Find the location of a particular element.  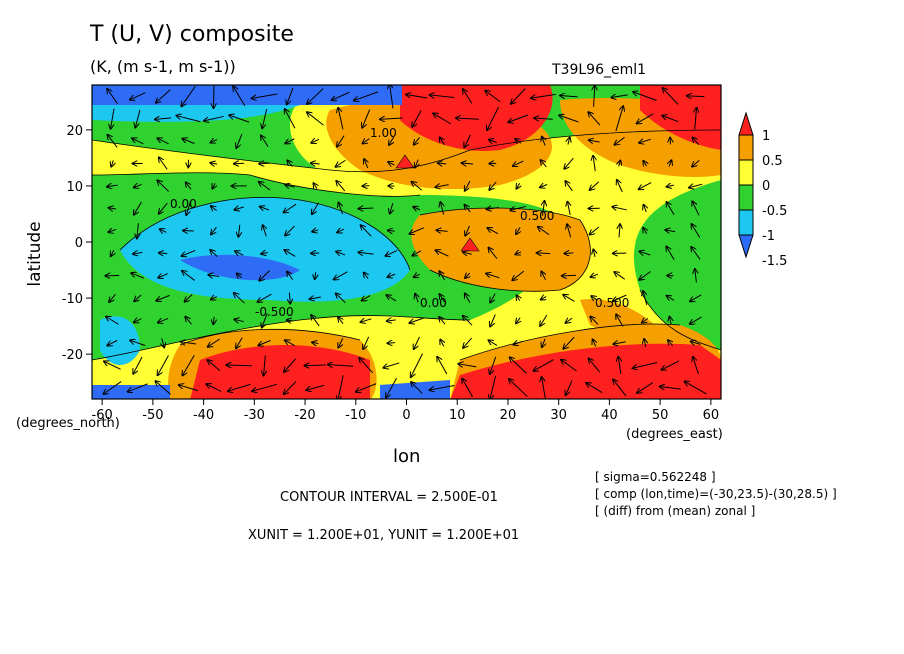

colorbar-label: -1.5 is located at coordinates (774, 261).